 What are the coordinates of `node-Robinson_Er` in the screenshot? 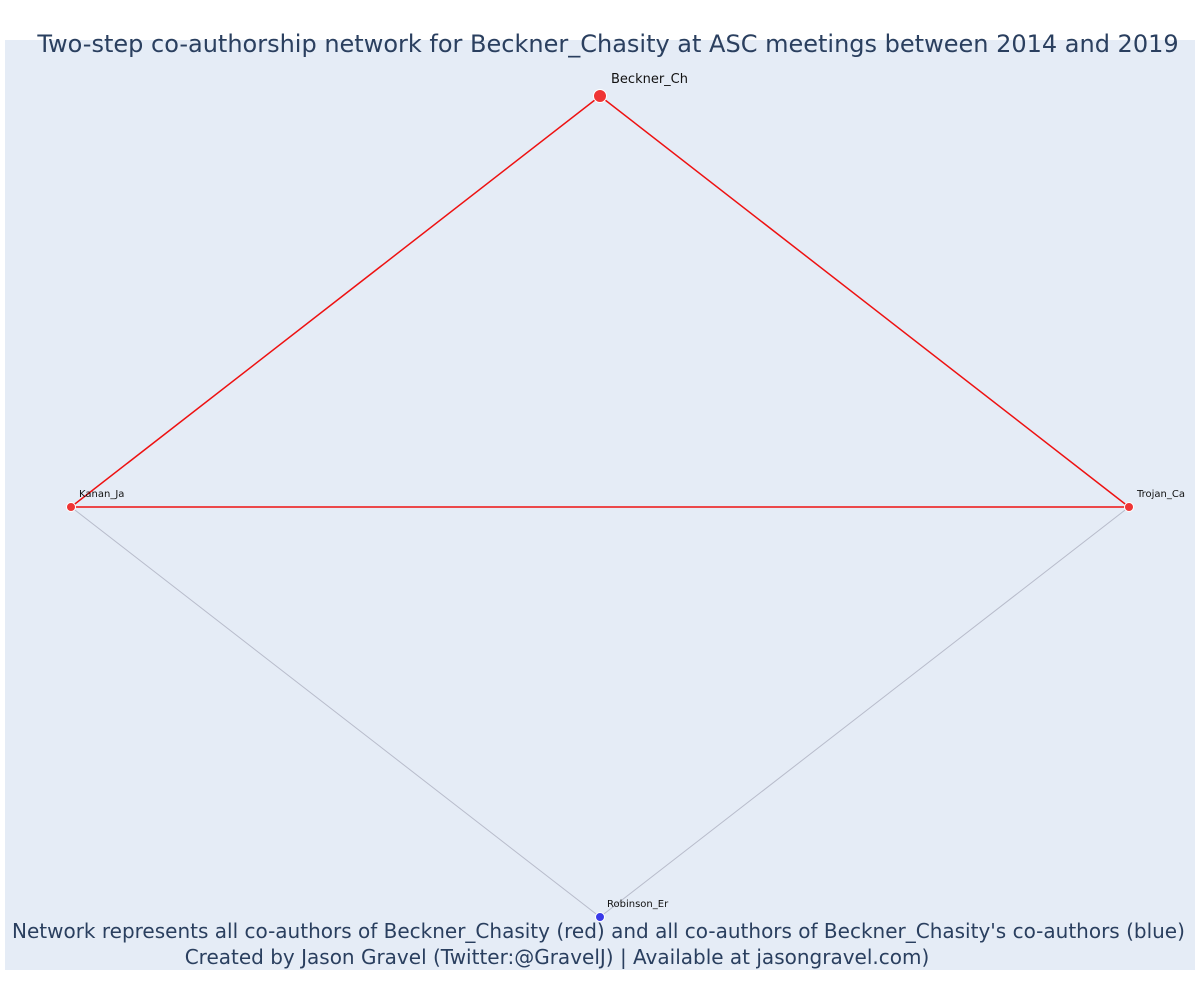 It's located at (600, 917).